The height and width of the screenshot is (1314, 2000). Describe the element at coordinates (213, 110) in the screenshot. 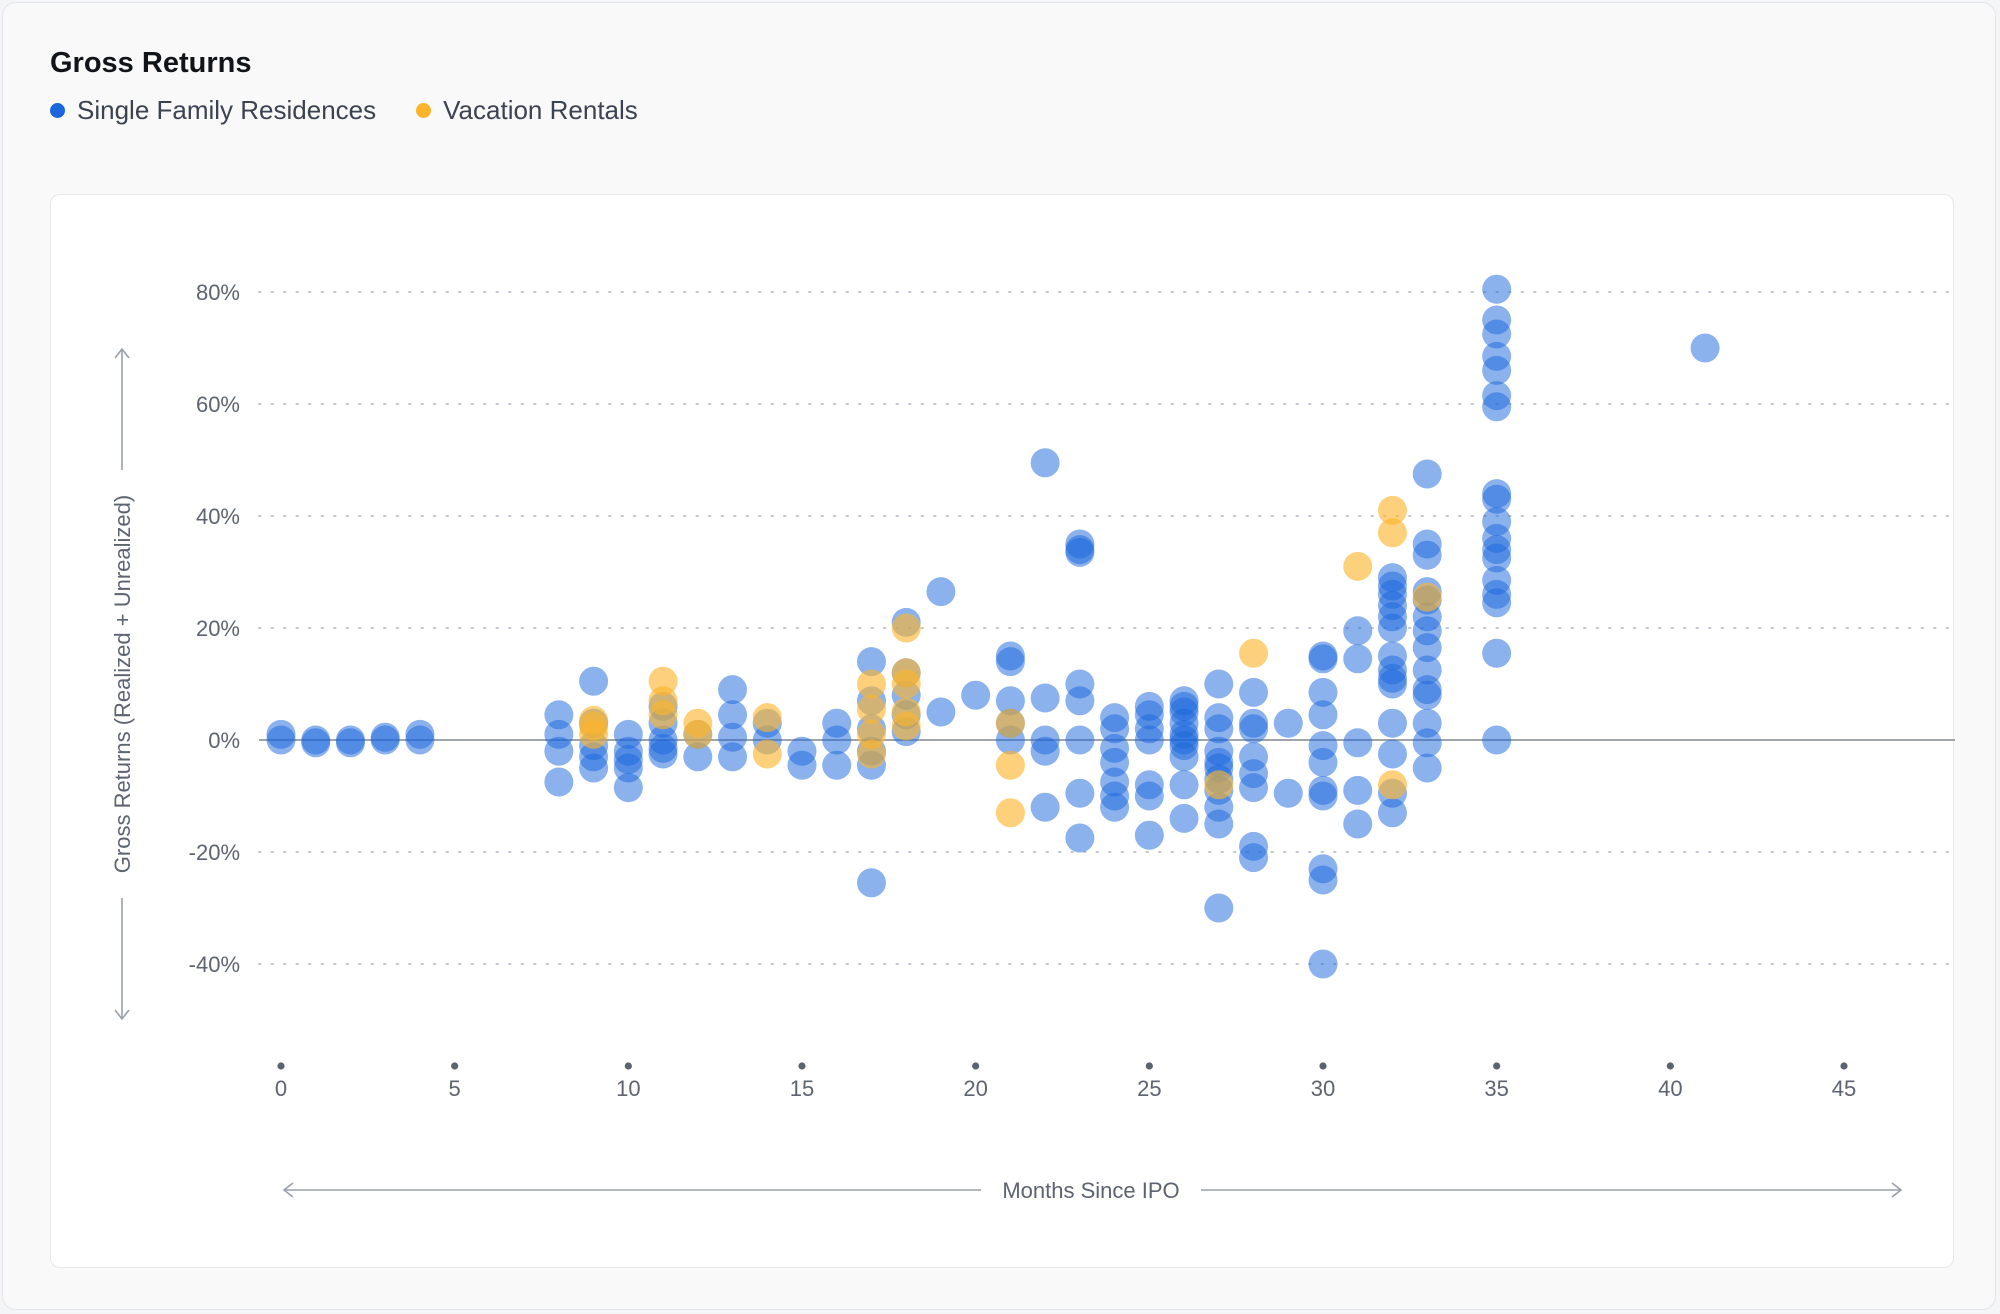

I see `legend-item-single-family: Single Family Residences` at that location.